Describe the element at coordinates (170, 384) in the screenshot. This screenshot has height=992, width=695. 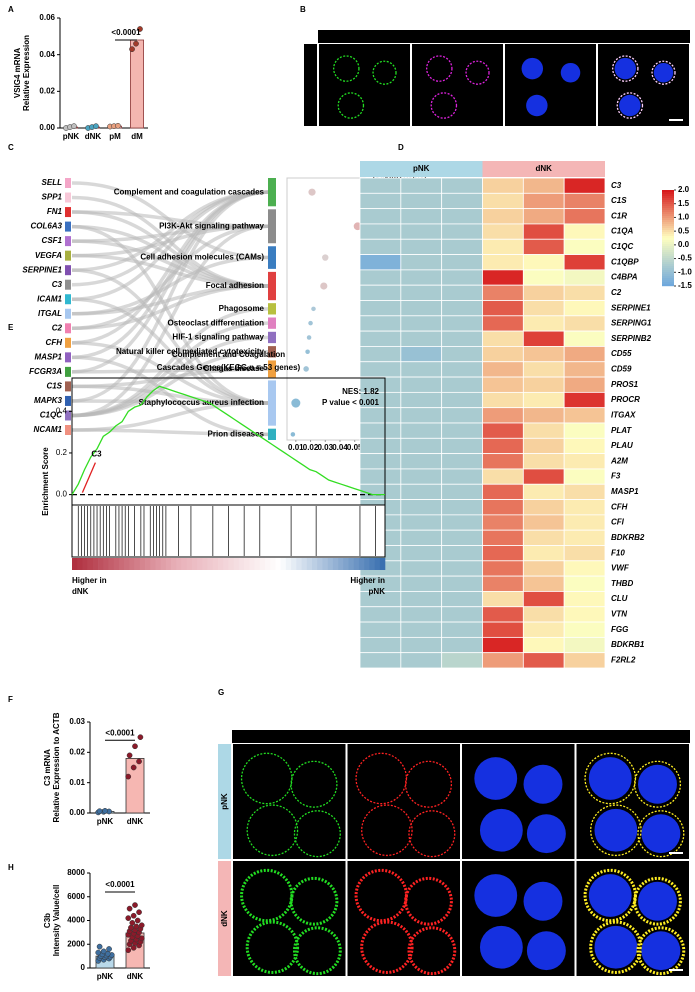
I see `link` at that location.